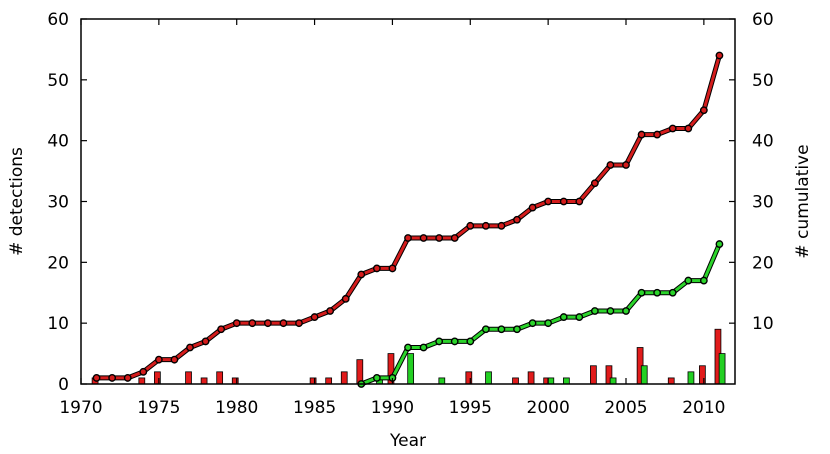 This screenshot has width=830, height=454. What do you see at coordinates (58, 263) in the screenshot?
I see `y-tick-label: 20` at bounding box center [58, 263].